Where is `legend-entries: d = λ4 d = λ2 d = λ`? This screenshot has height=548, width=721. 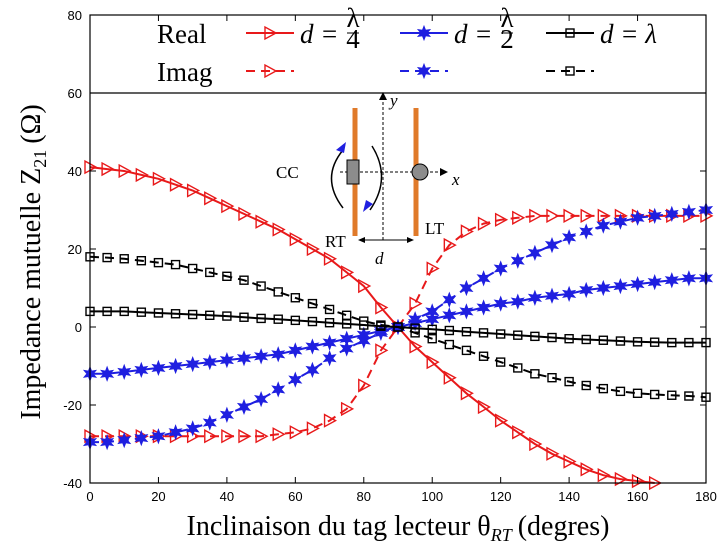
legend-entries: d = λ4 d = λ2 d = λ is located at coordinates (451, 41).